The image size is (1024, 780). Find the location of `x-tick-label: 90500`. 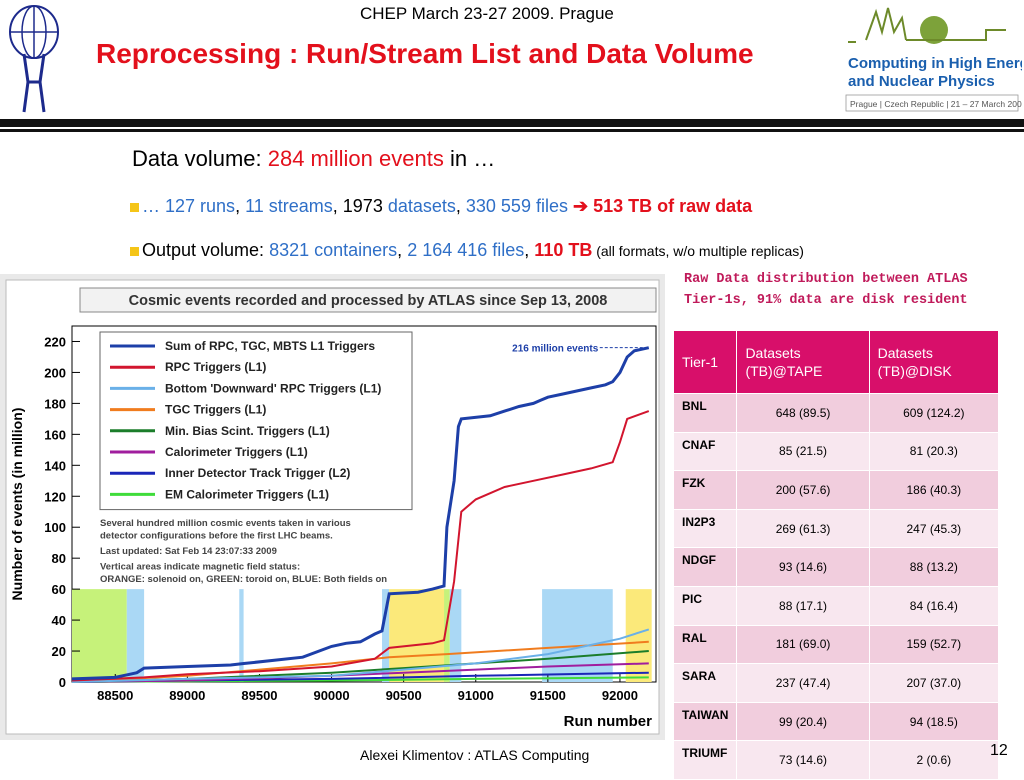

x-tick-label: 90500 is located at coordinates (404, 695).